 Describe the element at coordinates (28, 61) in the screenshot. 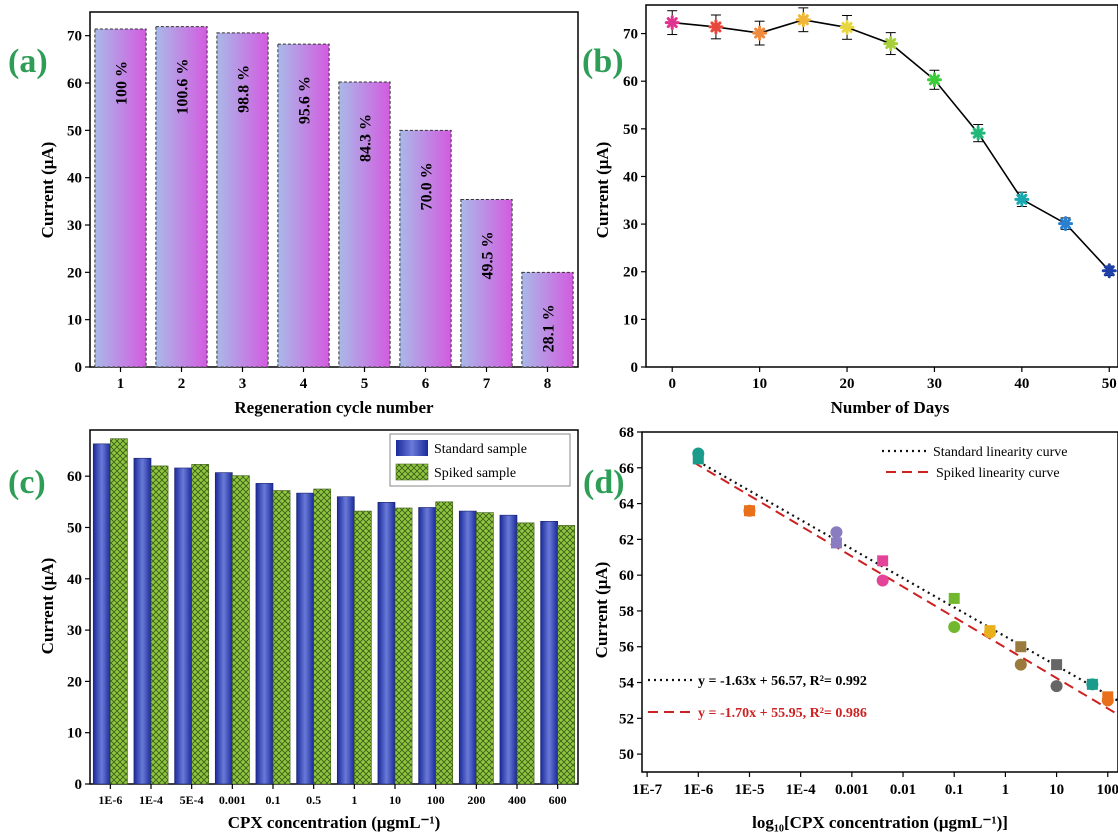

I see `panel-a-label: (a)` at that location.